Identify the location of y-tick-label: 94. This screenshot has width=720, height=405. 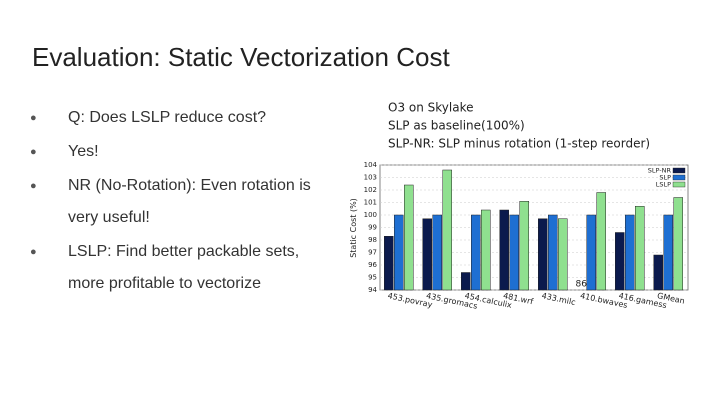
(372, 290).